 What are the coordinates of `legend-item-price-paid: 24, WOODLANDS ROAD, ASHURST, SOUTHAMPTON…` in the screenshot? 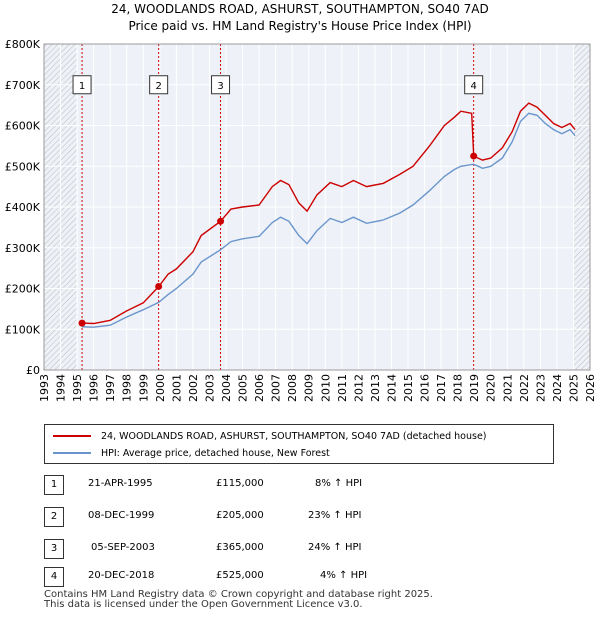 It's located at (270, 436).